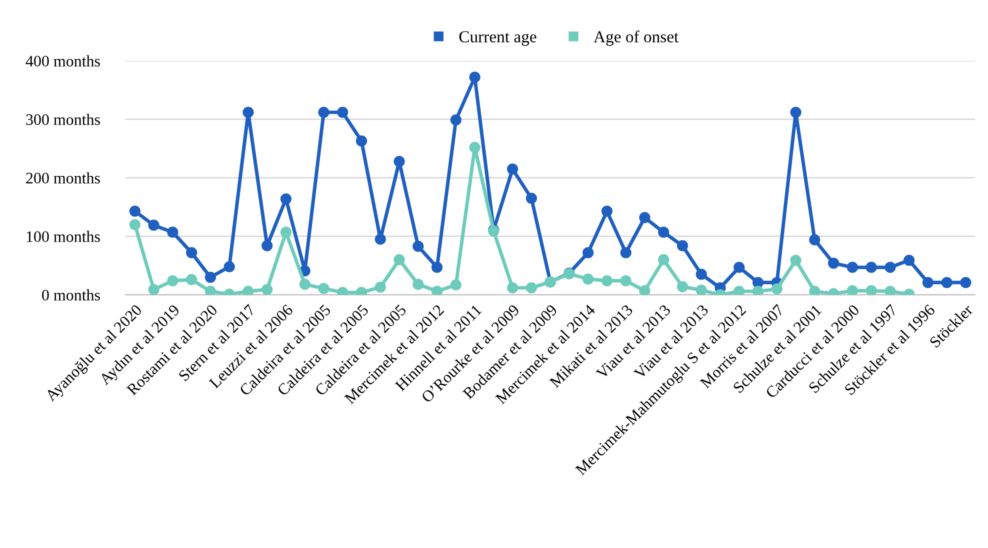 The width and height of the screenshot is (988, 548). Describe the element at coordinates (63, 236) in the screenshot. I see `y-tick-label: 100 months` at that location.